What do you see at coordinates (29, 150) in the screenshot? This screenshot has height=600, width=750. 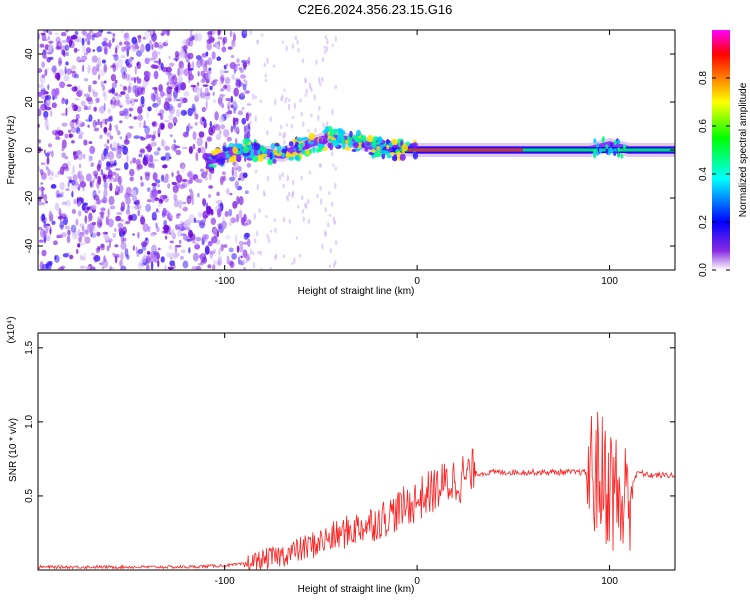 I see `y-tick-label: 0` at bounding box center [29, 150].